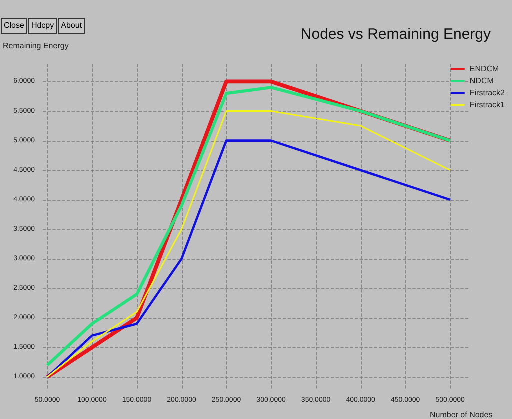 This screenshot has height=419, width=512. Describe the element at coordinates (36, 46) in the screenshot. I see `y-axis-title: Remaining Energy` at that location.